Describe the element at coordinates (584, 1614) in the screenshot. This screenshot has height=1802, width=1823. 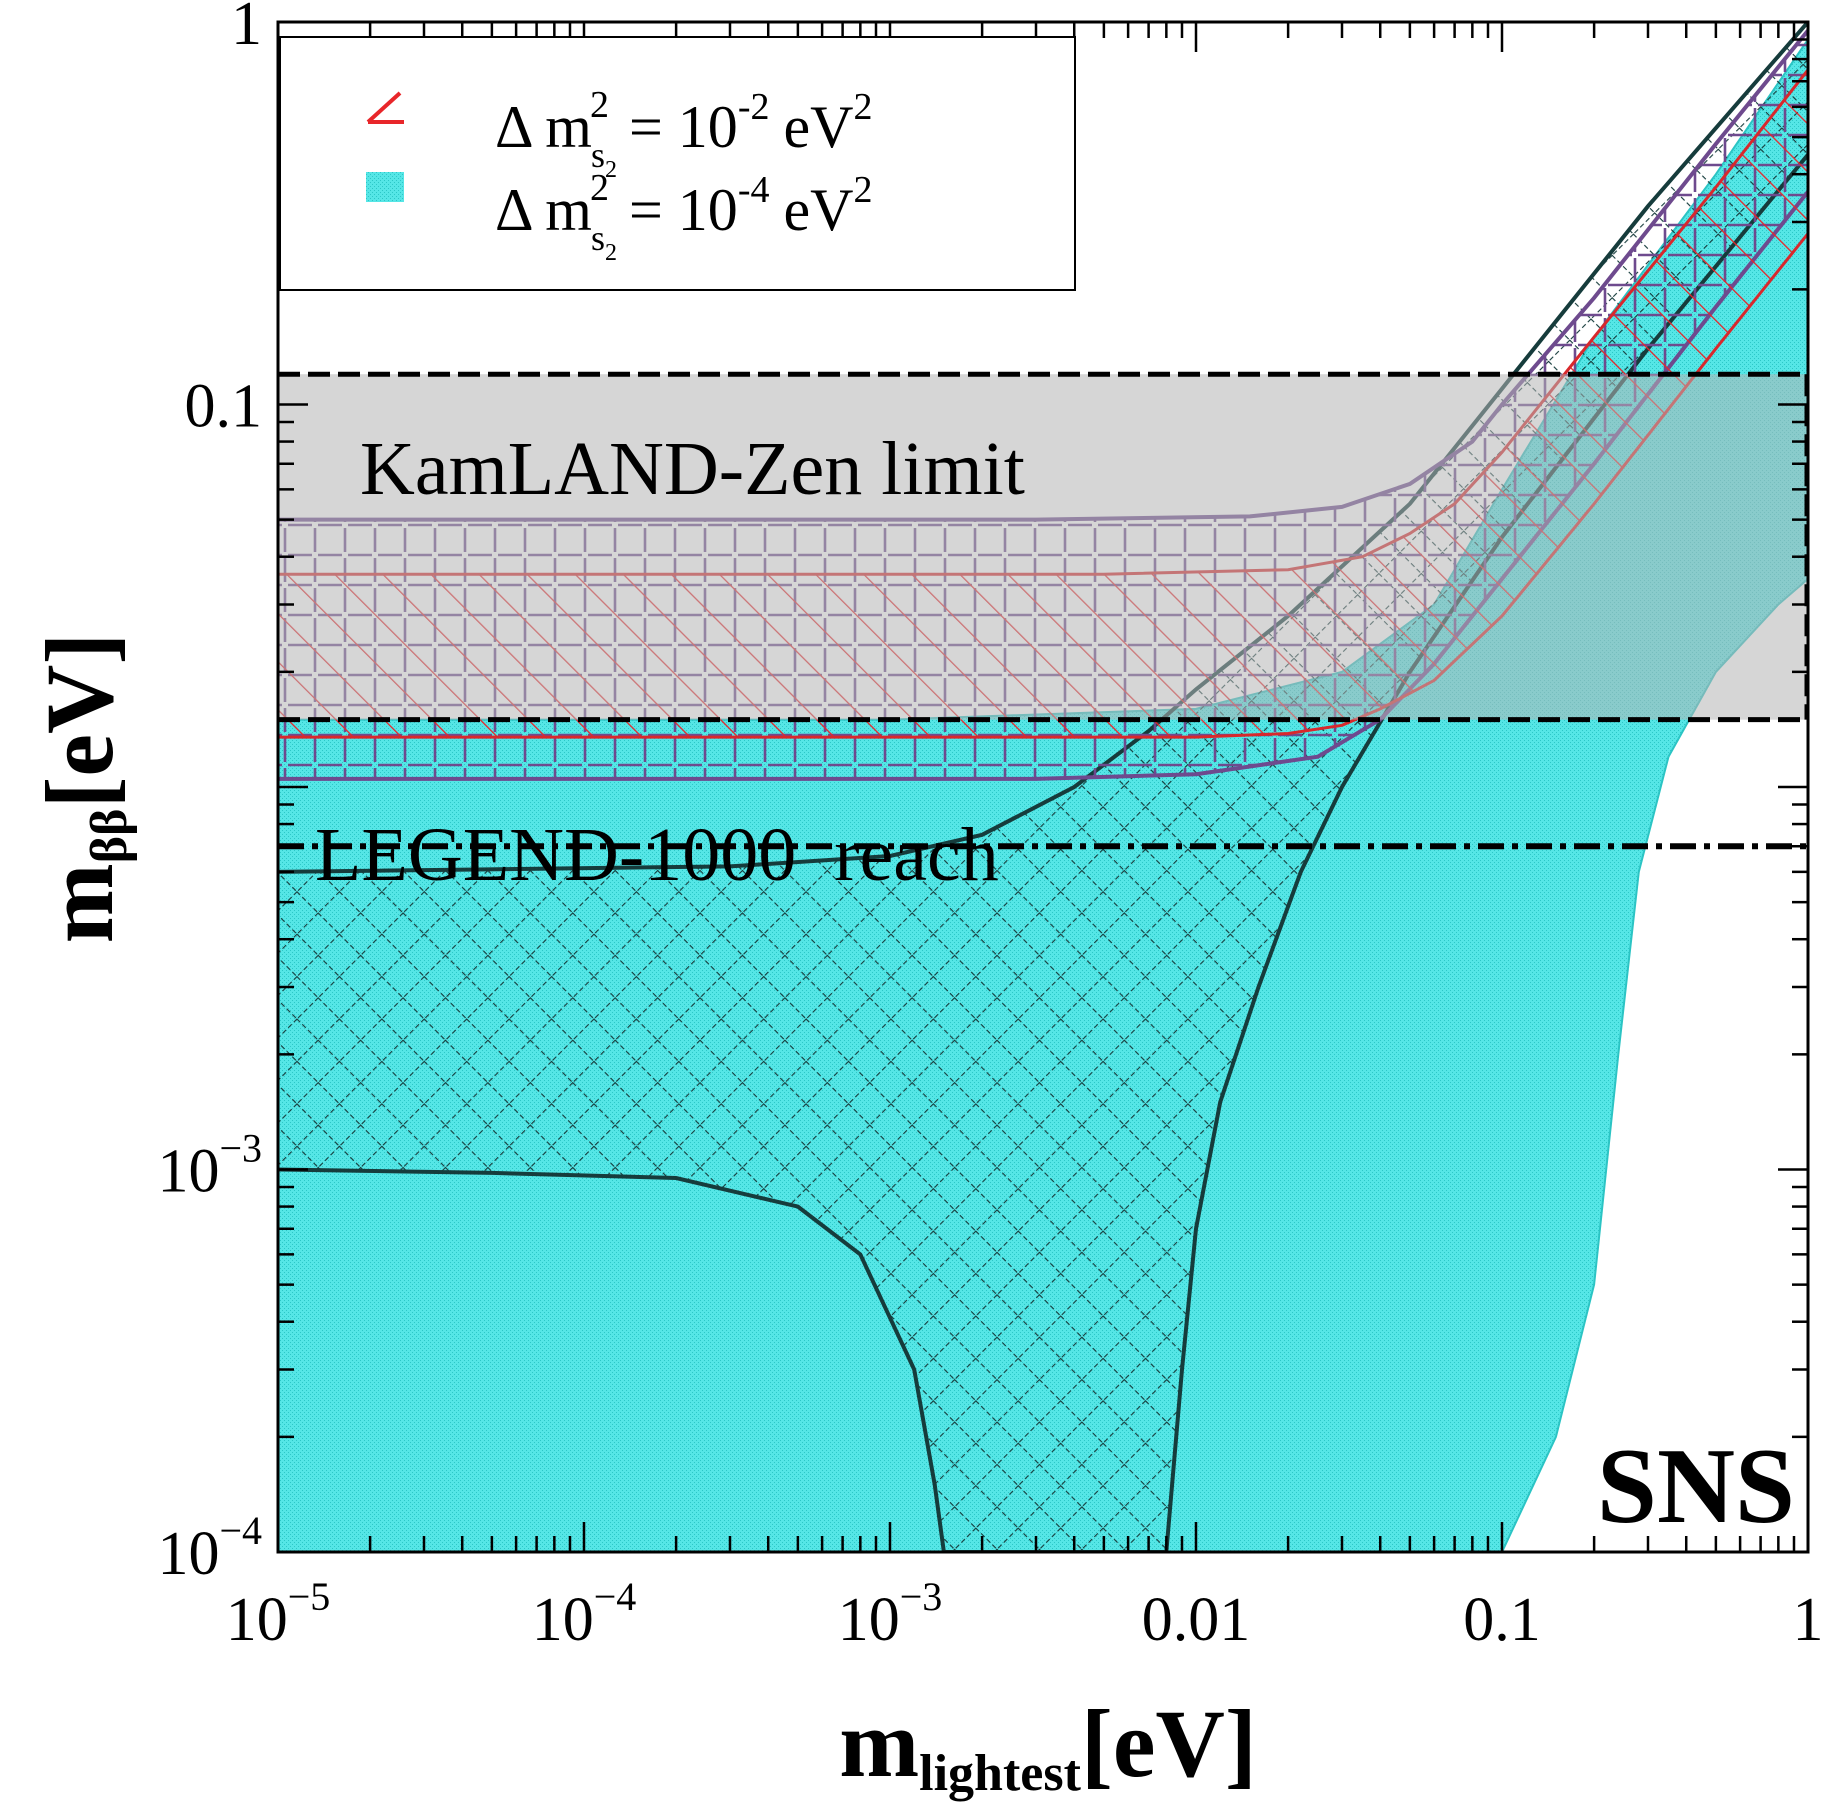
I see `x-tick-label: 10⁻⁴` at that location.